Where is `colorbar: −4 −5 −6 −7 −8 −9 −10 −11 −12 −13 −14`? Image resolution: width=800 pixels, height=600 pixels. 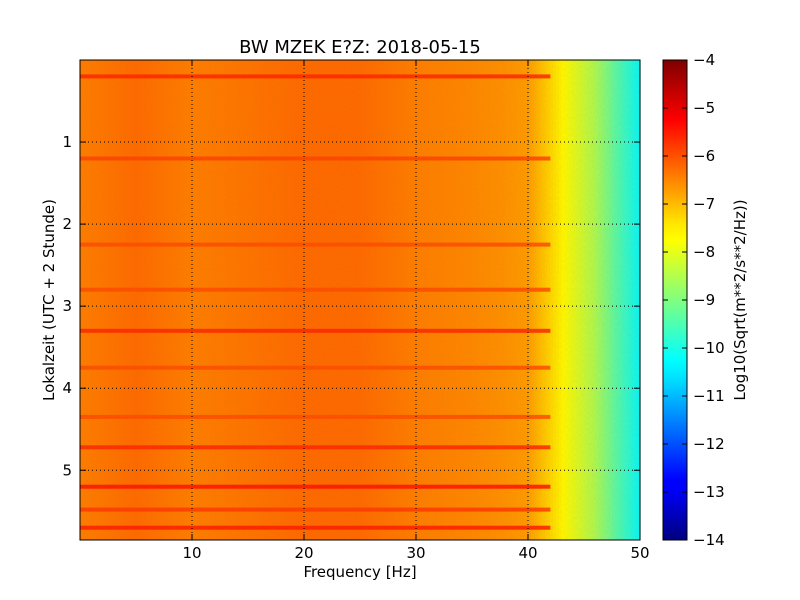
colorbar: −4 −5 −6 −7 −8 −9 −10 −11 −12 −13 −14 is located at coordinates (693, 300).